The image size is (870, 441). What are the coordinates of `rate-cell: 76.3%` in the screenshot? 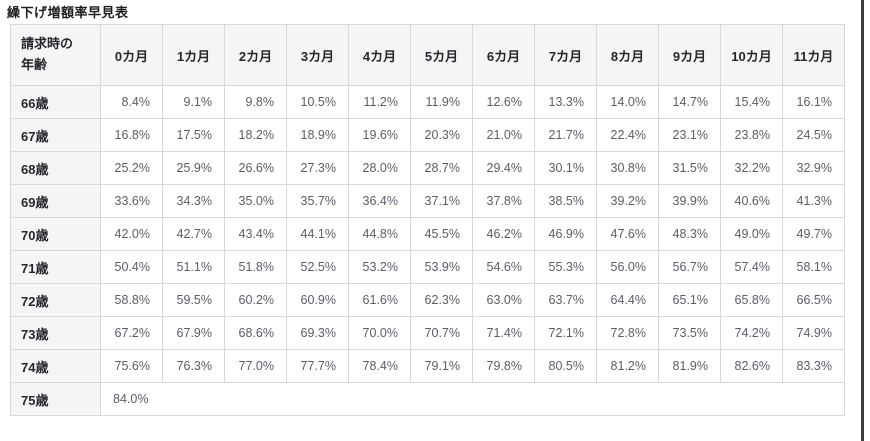 It's located at (193, 366).